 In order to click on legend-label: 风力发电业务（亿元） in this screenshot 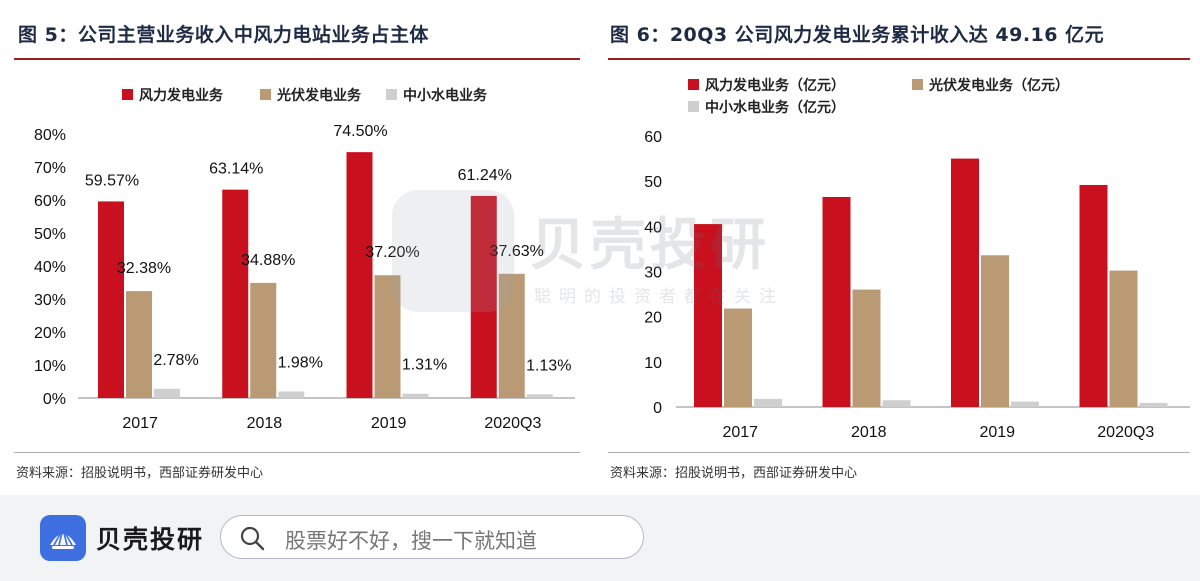, I will do `click(775, 85)`.